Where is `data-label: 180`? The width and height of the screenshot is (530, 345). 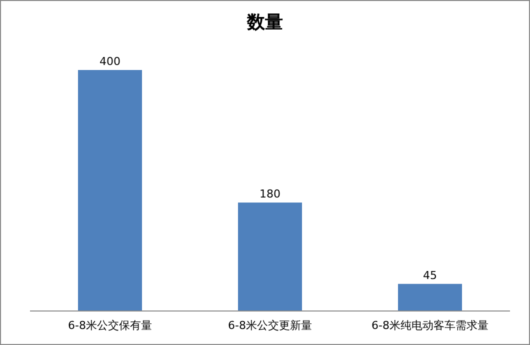 data-label: 180 is located at coordinates (270, 194).